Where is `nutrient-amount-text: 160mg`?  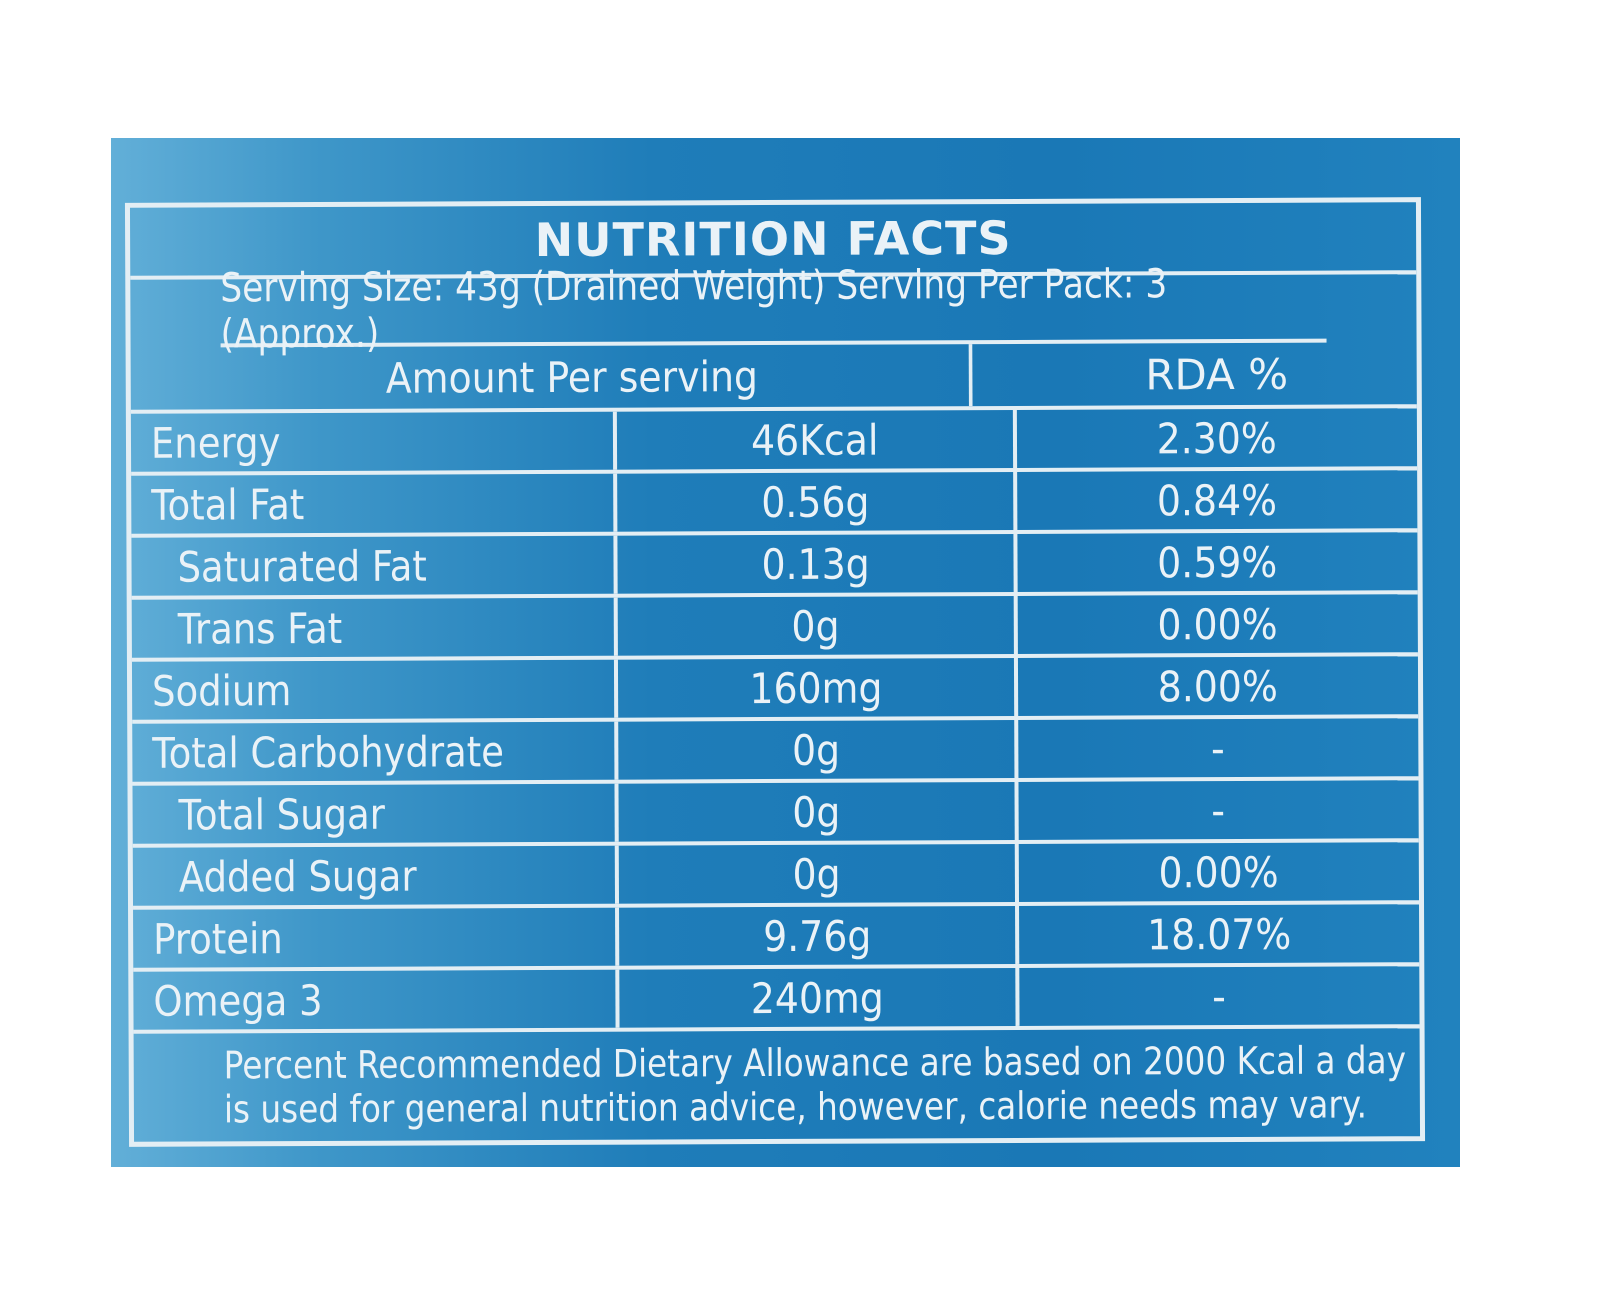
nutrient-amount-text: 160mg is located at coordinates (816, 688).